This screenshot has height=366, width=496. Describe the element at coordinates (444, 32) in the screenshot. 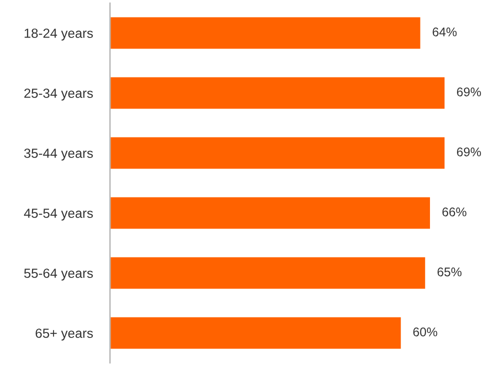

I see `data-label: 64%` at that location.